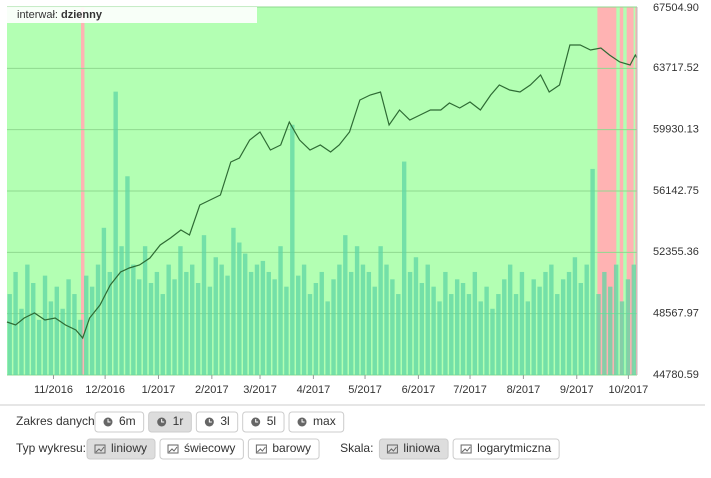 The image size is (711, 478). What do you see at coordinates (470, 390) in the screenshot?
I see `x-tick-label: 7/2017` at bounding box center [470, 390].